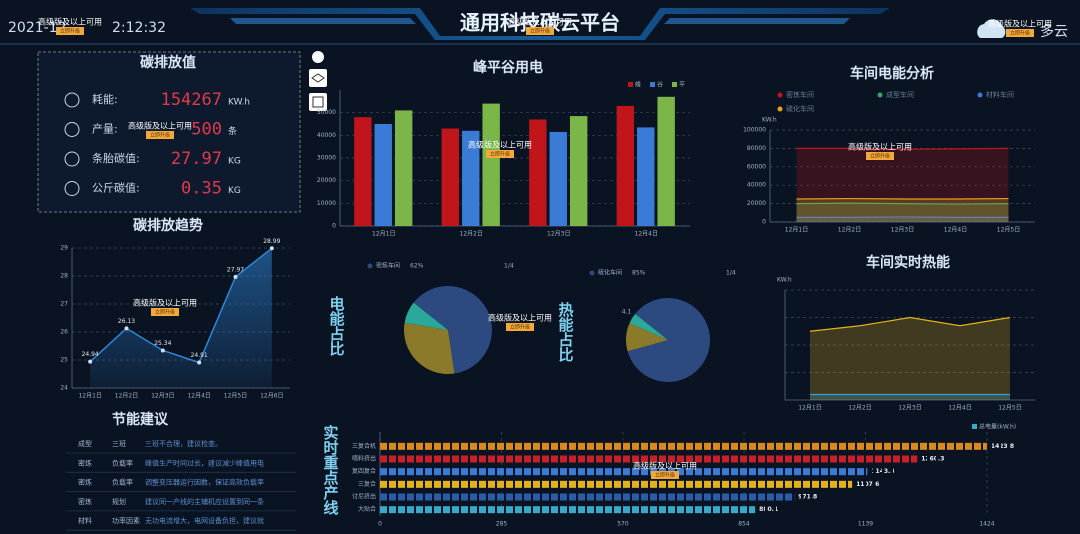 The height and width of the screenshot is (534, 1080). What do you see at coordinates (867, 484) in the screenshot?
I see `data-label: 1107.6` at bounding box center [867, 484].